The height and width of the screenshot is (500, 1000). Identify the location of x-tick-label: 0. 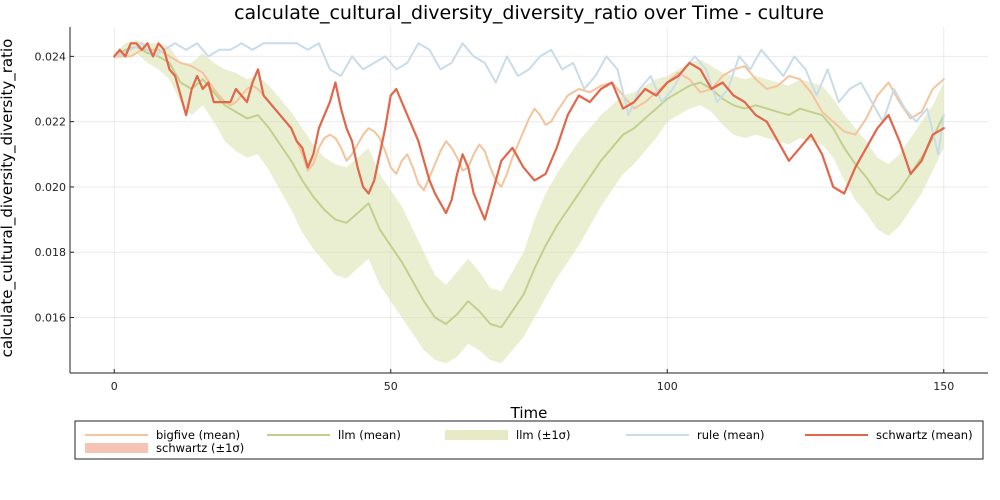
(114, 386).